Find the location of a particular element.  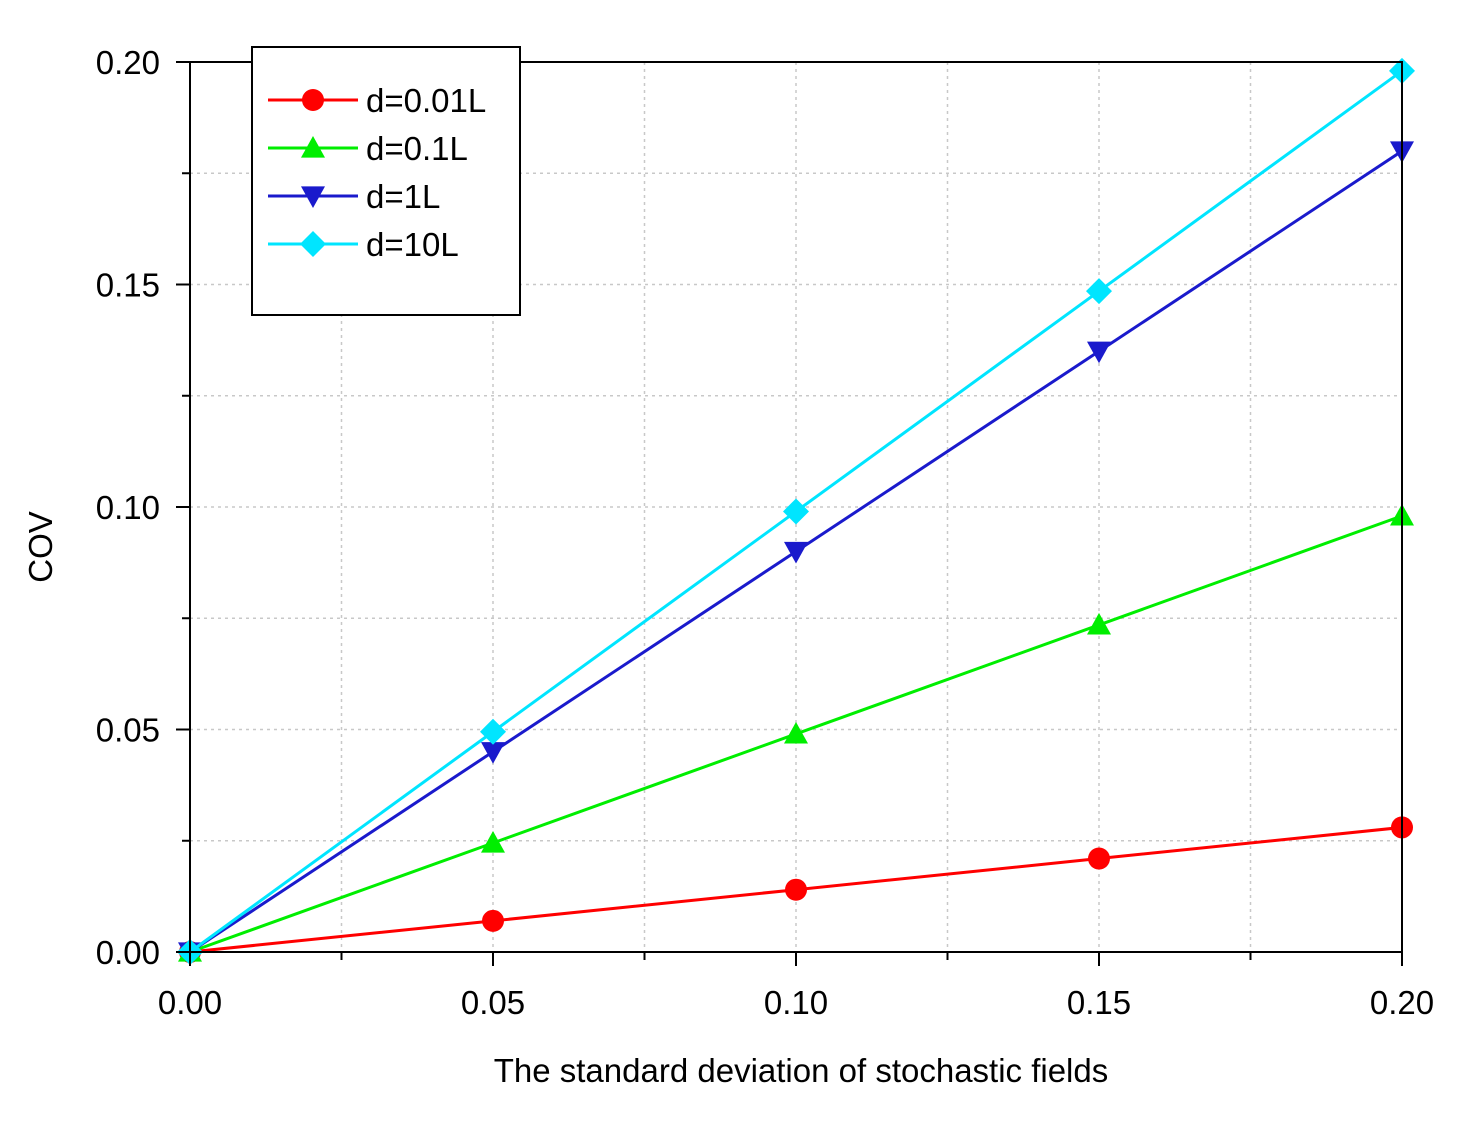

legend-label: d=0.01L is located at coordinates (426, 100).